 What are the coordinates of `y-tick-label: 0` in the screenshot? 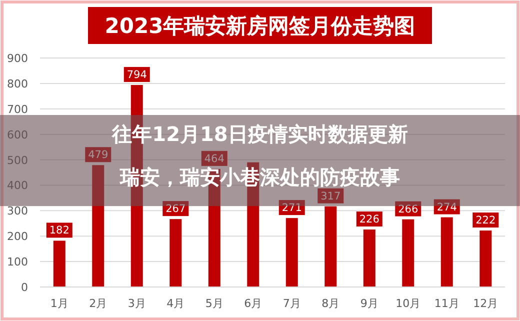 It's located at (24, 287).